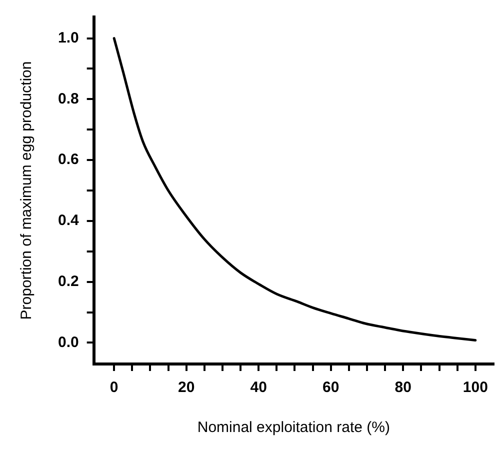 This screenshot has width=496, height=455. Describe the element at coordinates (114, 387) in the screenshot. I see `x-tick-label: 0` at that location.